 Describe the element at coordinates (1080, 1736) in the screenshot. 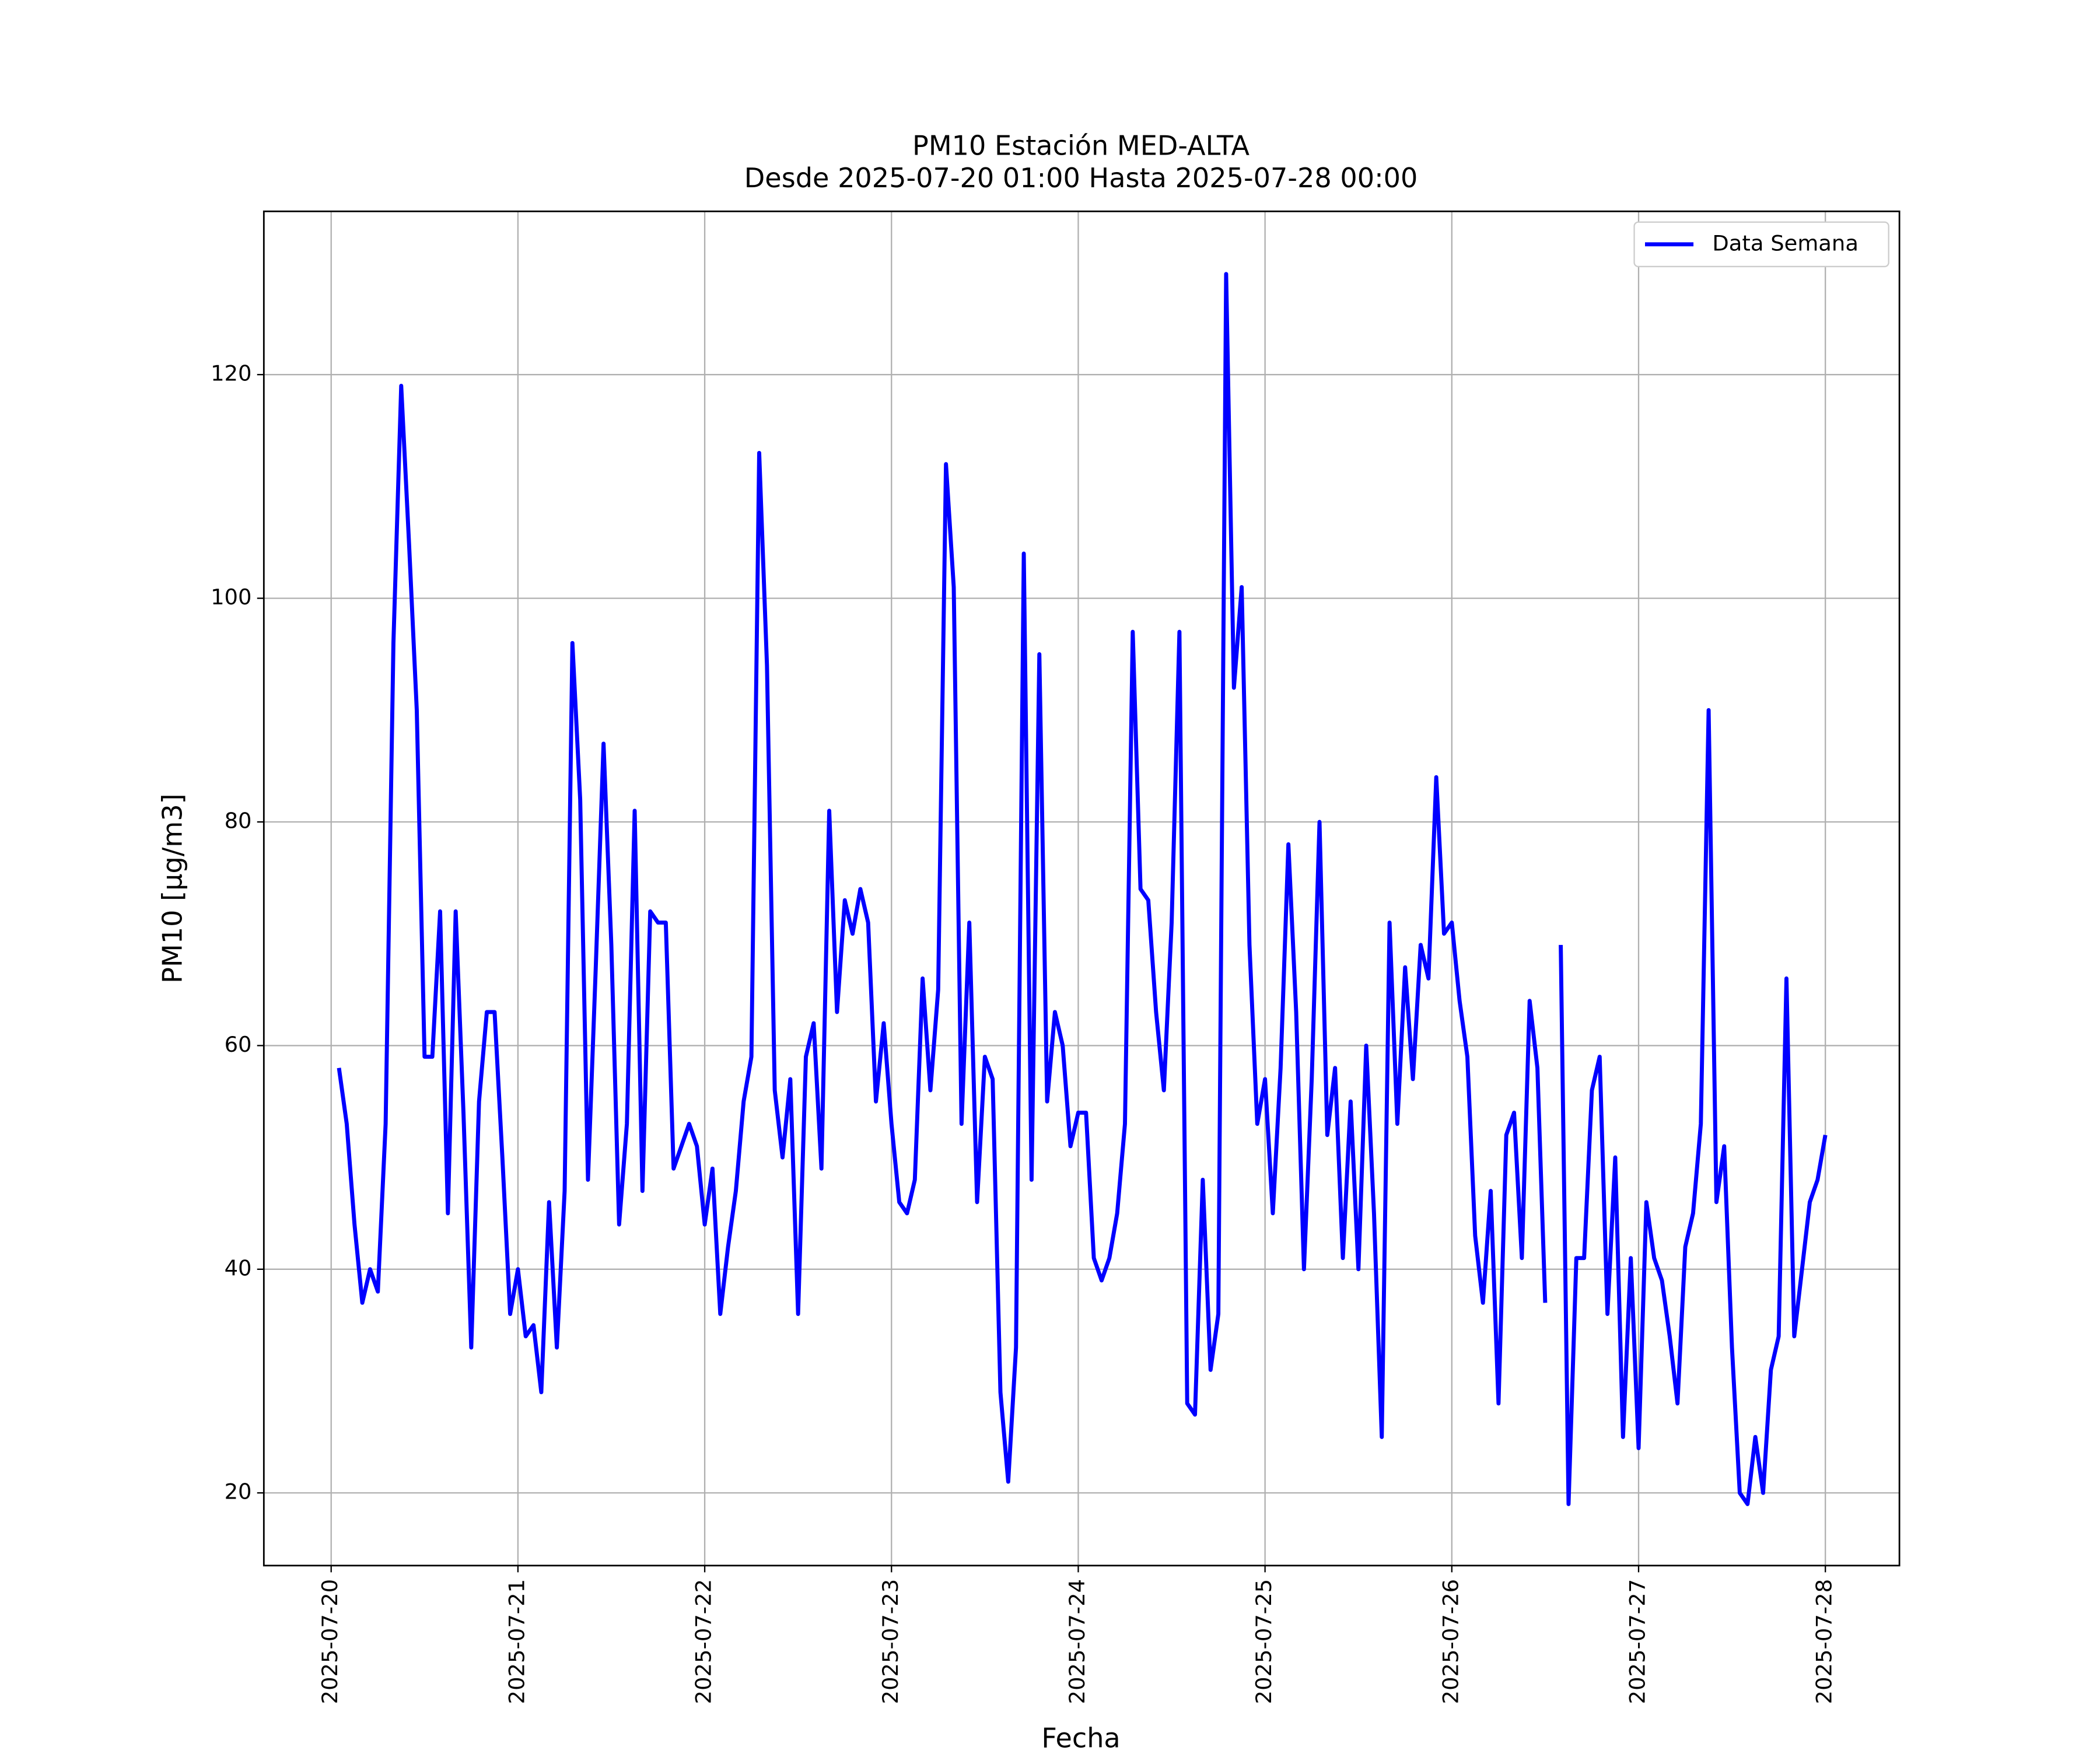

I see `x-axis-label: Fecha` at that location.